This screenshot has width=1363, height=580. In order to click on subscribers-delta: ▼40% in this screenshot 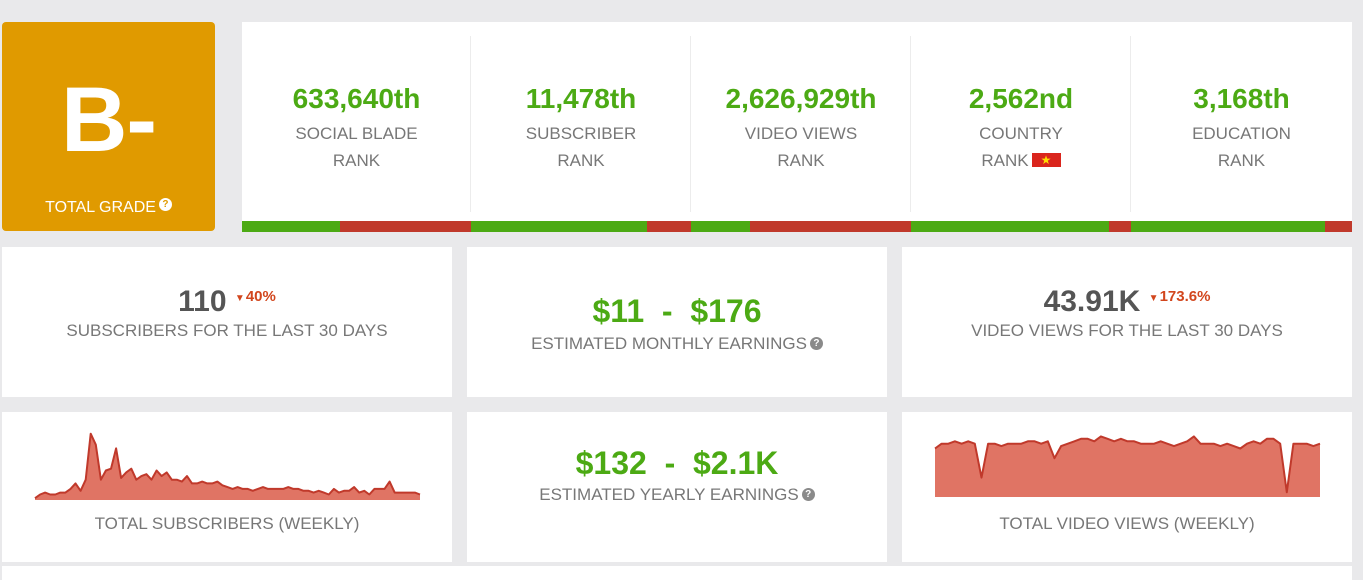, I will do `click(255, 296)`.